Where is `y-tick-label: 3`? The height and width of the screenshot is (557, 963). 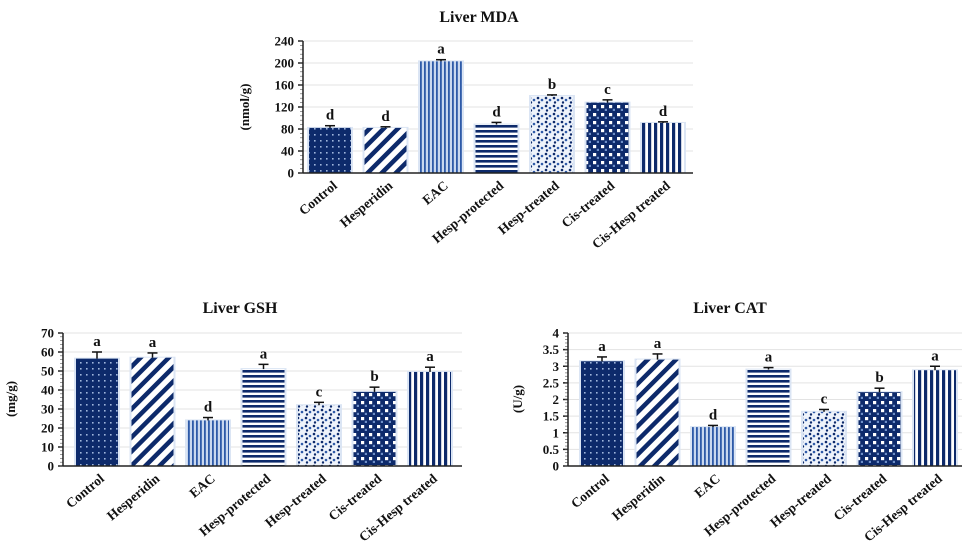 y-tick-label: 3 is located at coordinates (556, 366).